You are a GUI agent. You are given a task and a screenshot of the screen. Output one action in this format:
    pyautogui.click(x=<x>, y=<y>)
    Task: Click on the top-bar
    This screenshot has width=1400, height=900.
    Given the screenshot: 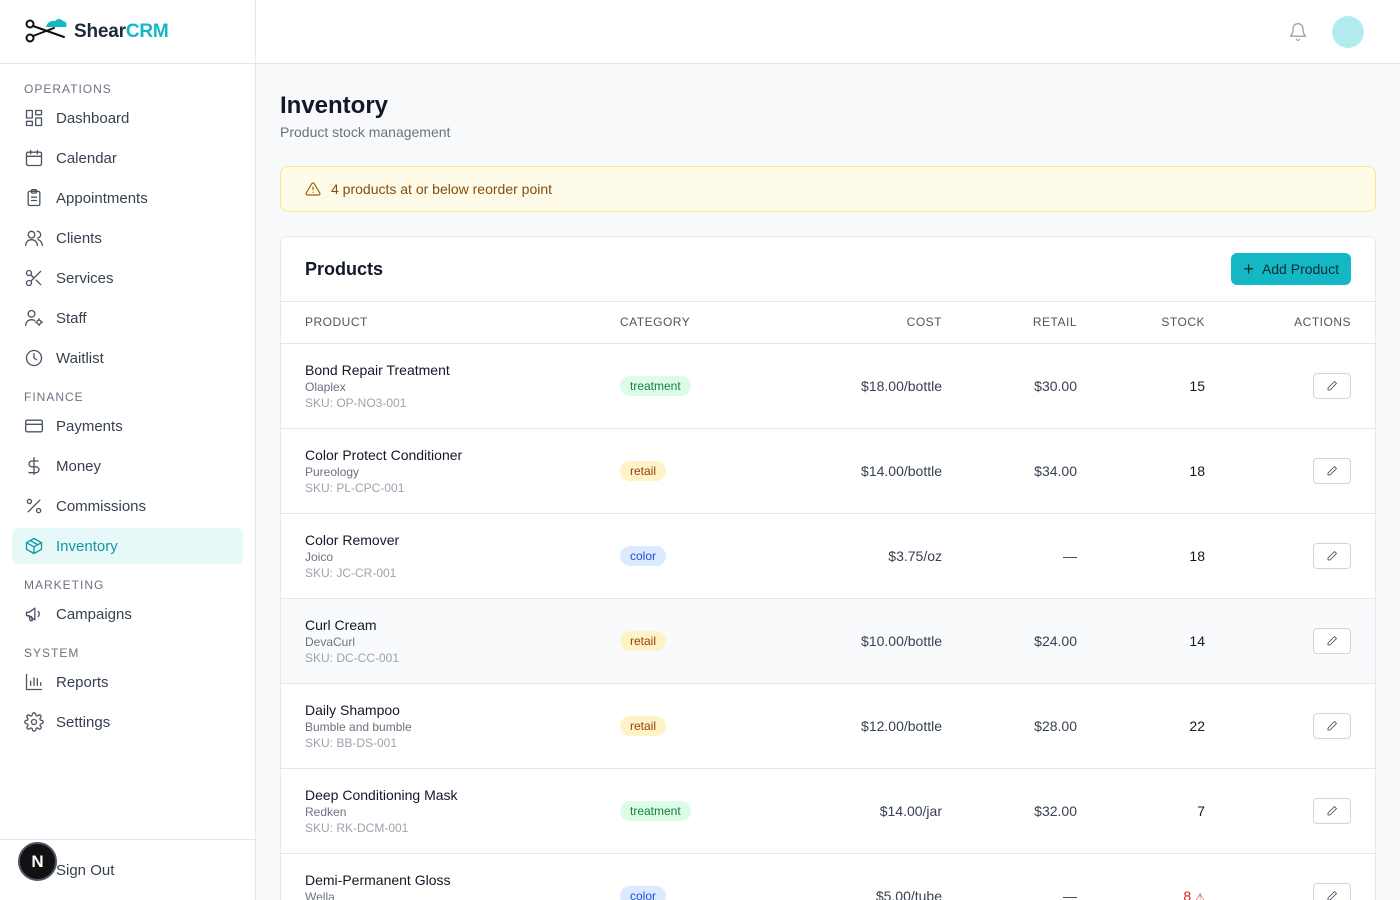 What is the action you would take?
    pyautogui.click(x=828, y=32)
    